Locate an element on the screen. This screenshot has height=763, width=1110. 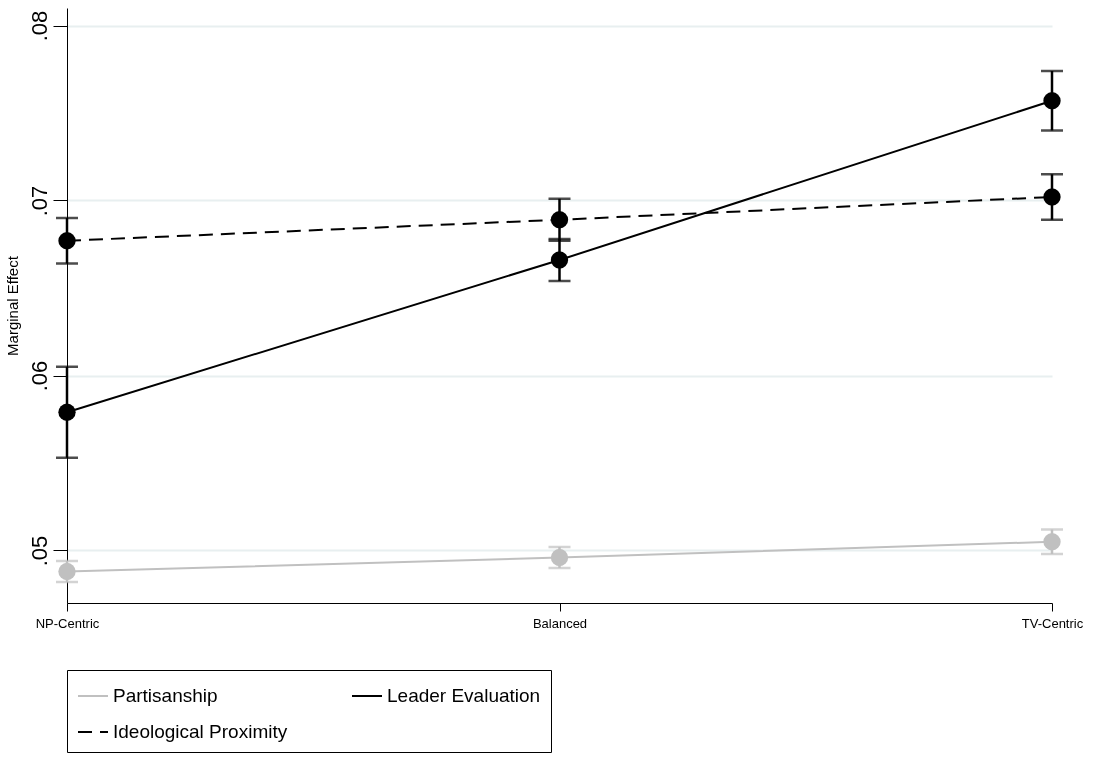
x-tick-label: TV-Centric is located at coordinates (1052, 623).